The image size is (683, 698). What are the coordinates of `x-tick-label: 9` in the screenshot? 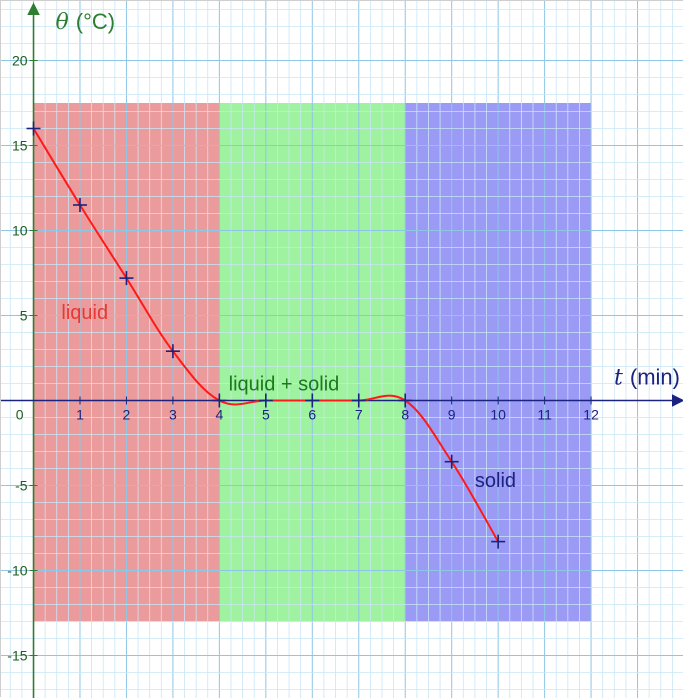 It's located at (452, 415).